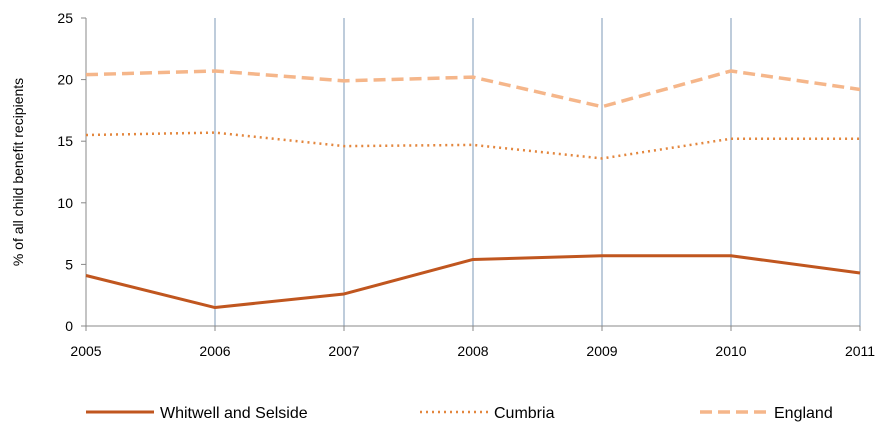 This screenshot has width=885, height=429. What do you see at coordinates (85, 351) in the screenshot?
I see `x-tick-label-2005: 2005` at bounding box center [85, 351].